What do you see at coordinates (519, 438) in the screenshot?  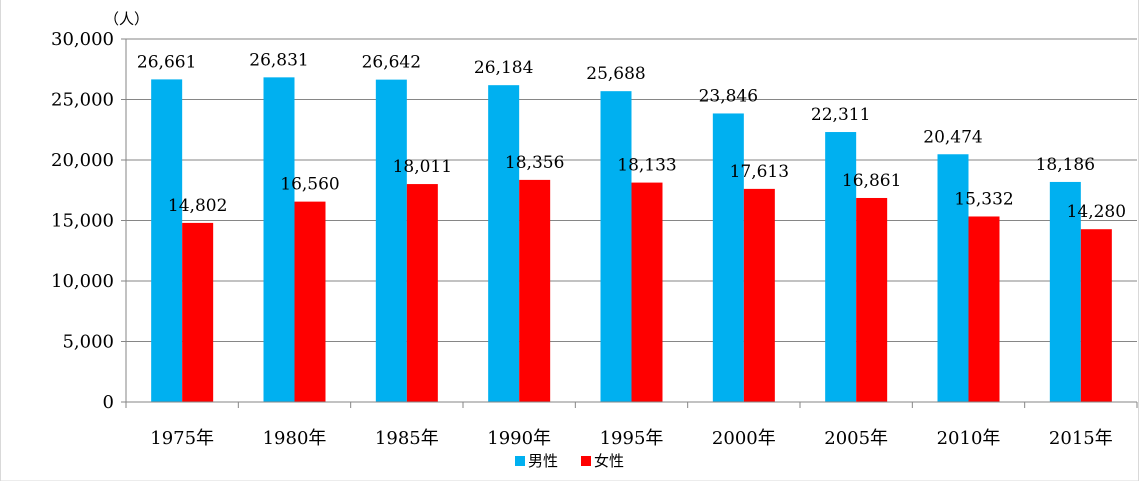 I see `x-tick-label: 1990年` at bounding box center [519, 438].